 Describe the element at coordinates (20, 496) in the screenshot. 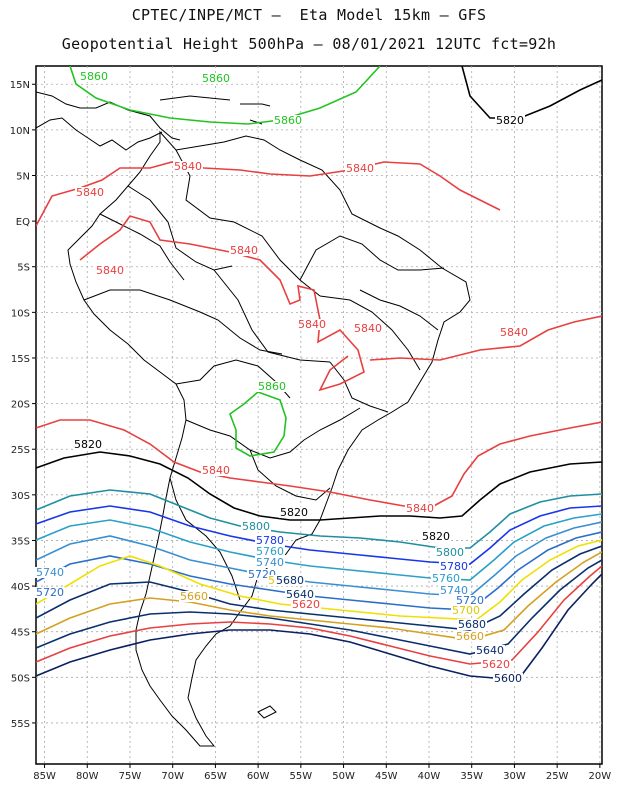

I see `lat-tick-label: 30S` at that location.